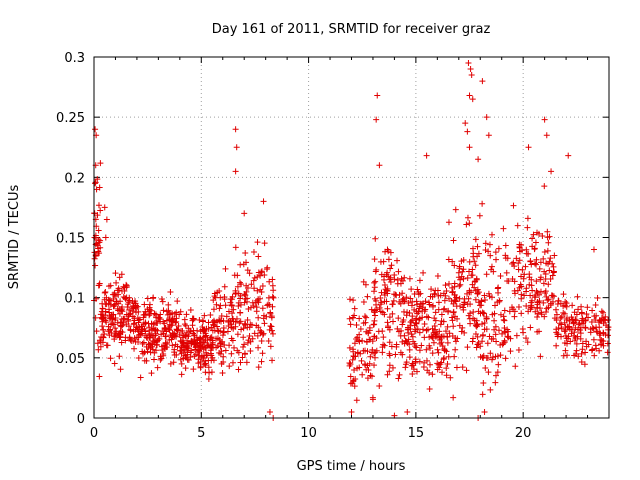  Describe the element at coordinates (351, 466) in the screenshot. I see `x-axis-label: GPS time / hours` at that location.